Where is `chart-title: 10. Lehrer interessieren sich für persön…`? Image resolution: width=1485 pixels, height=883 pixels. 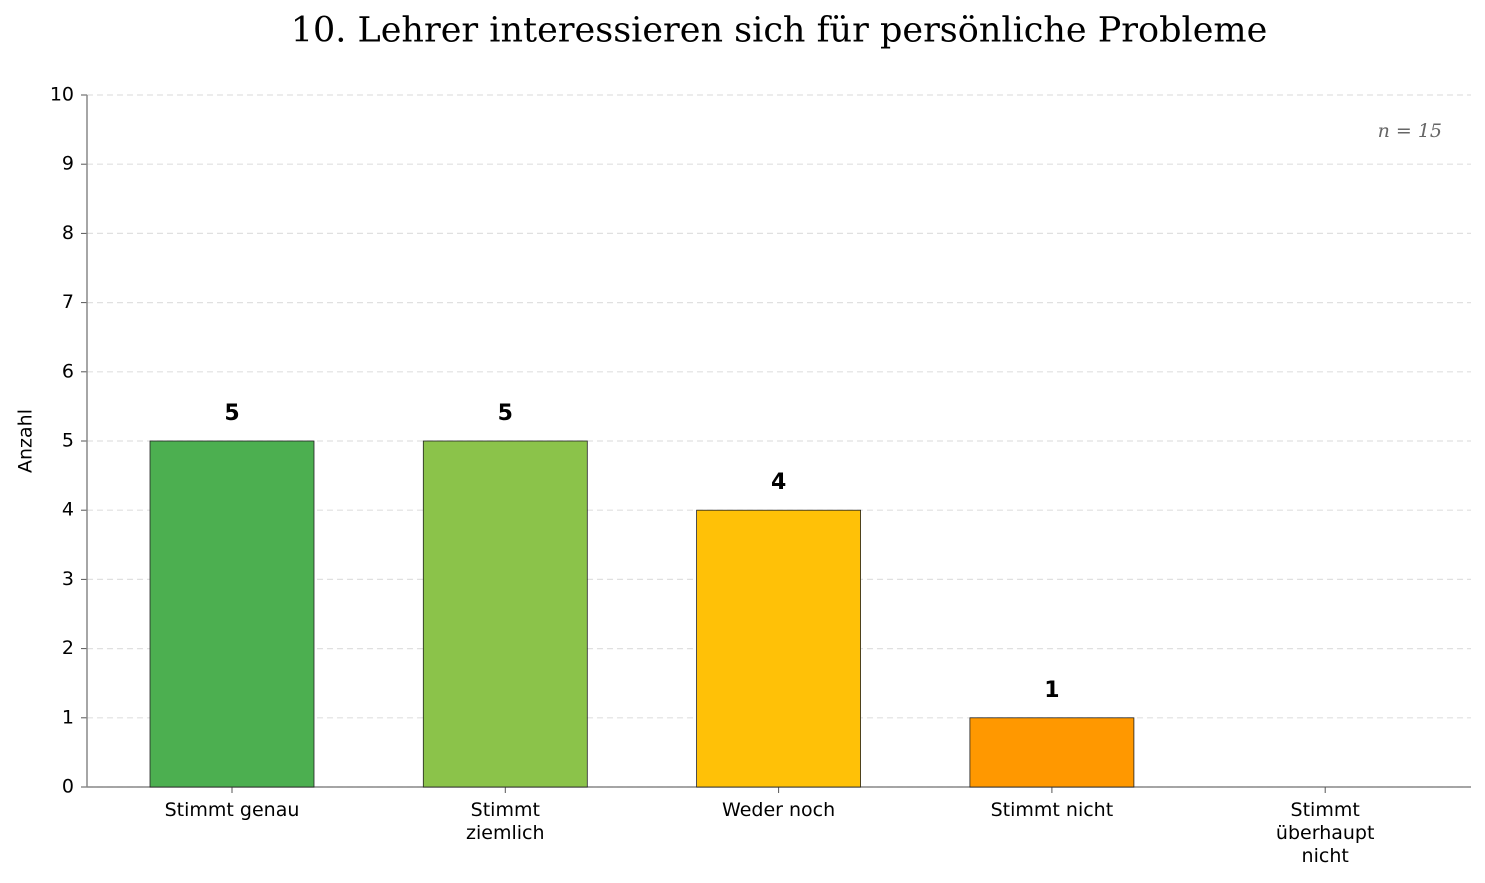
chart-title: 10. Lehrer interessieren sich für persön… is located at coordinates (779, 31).